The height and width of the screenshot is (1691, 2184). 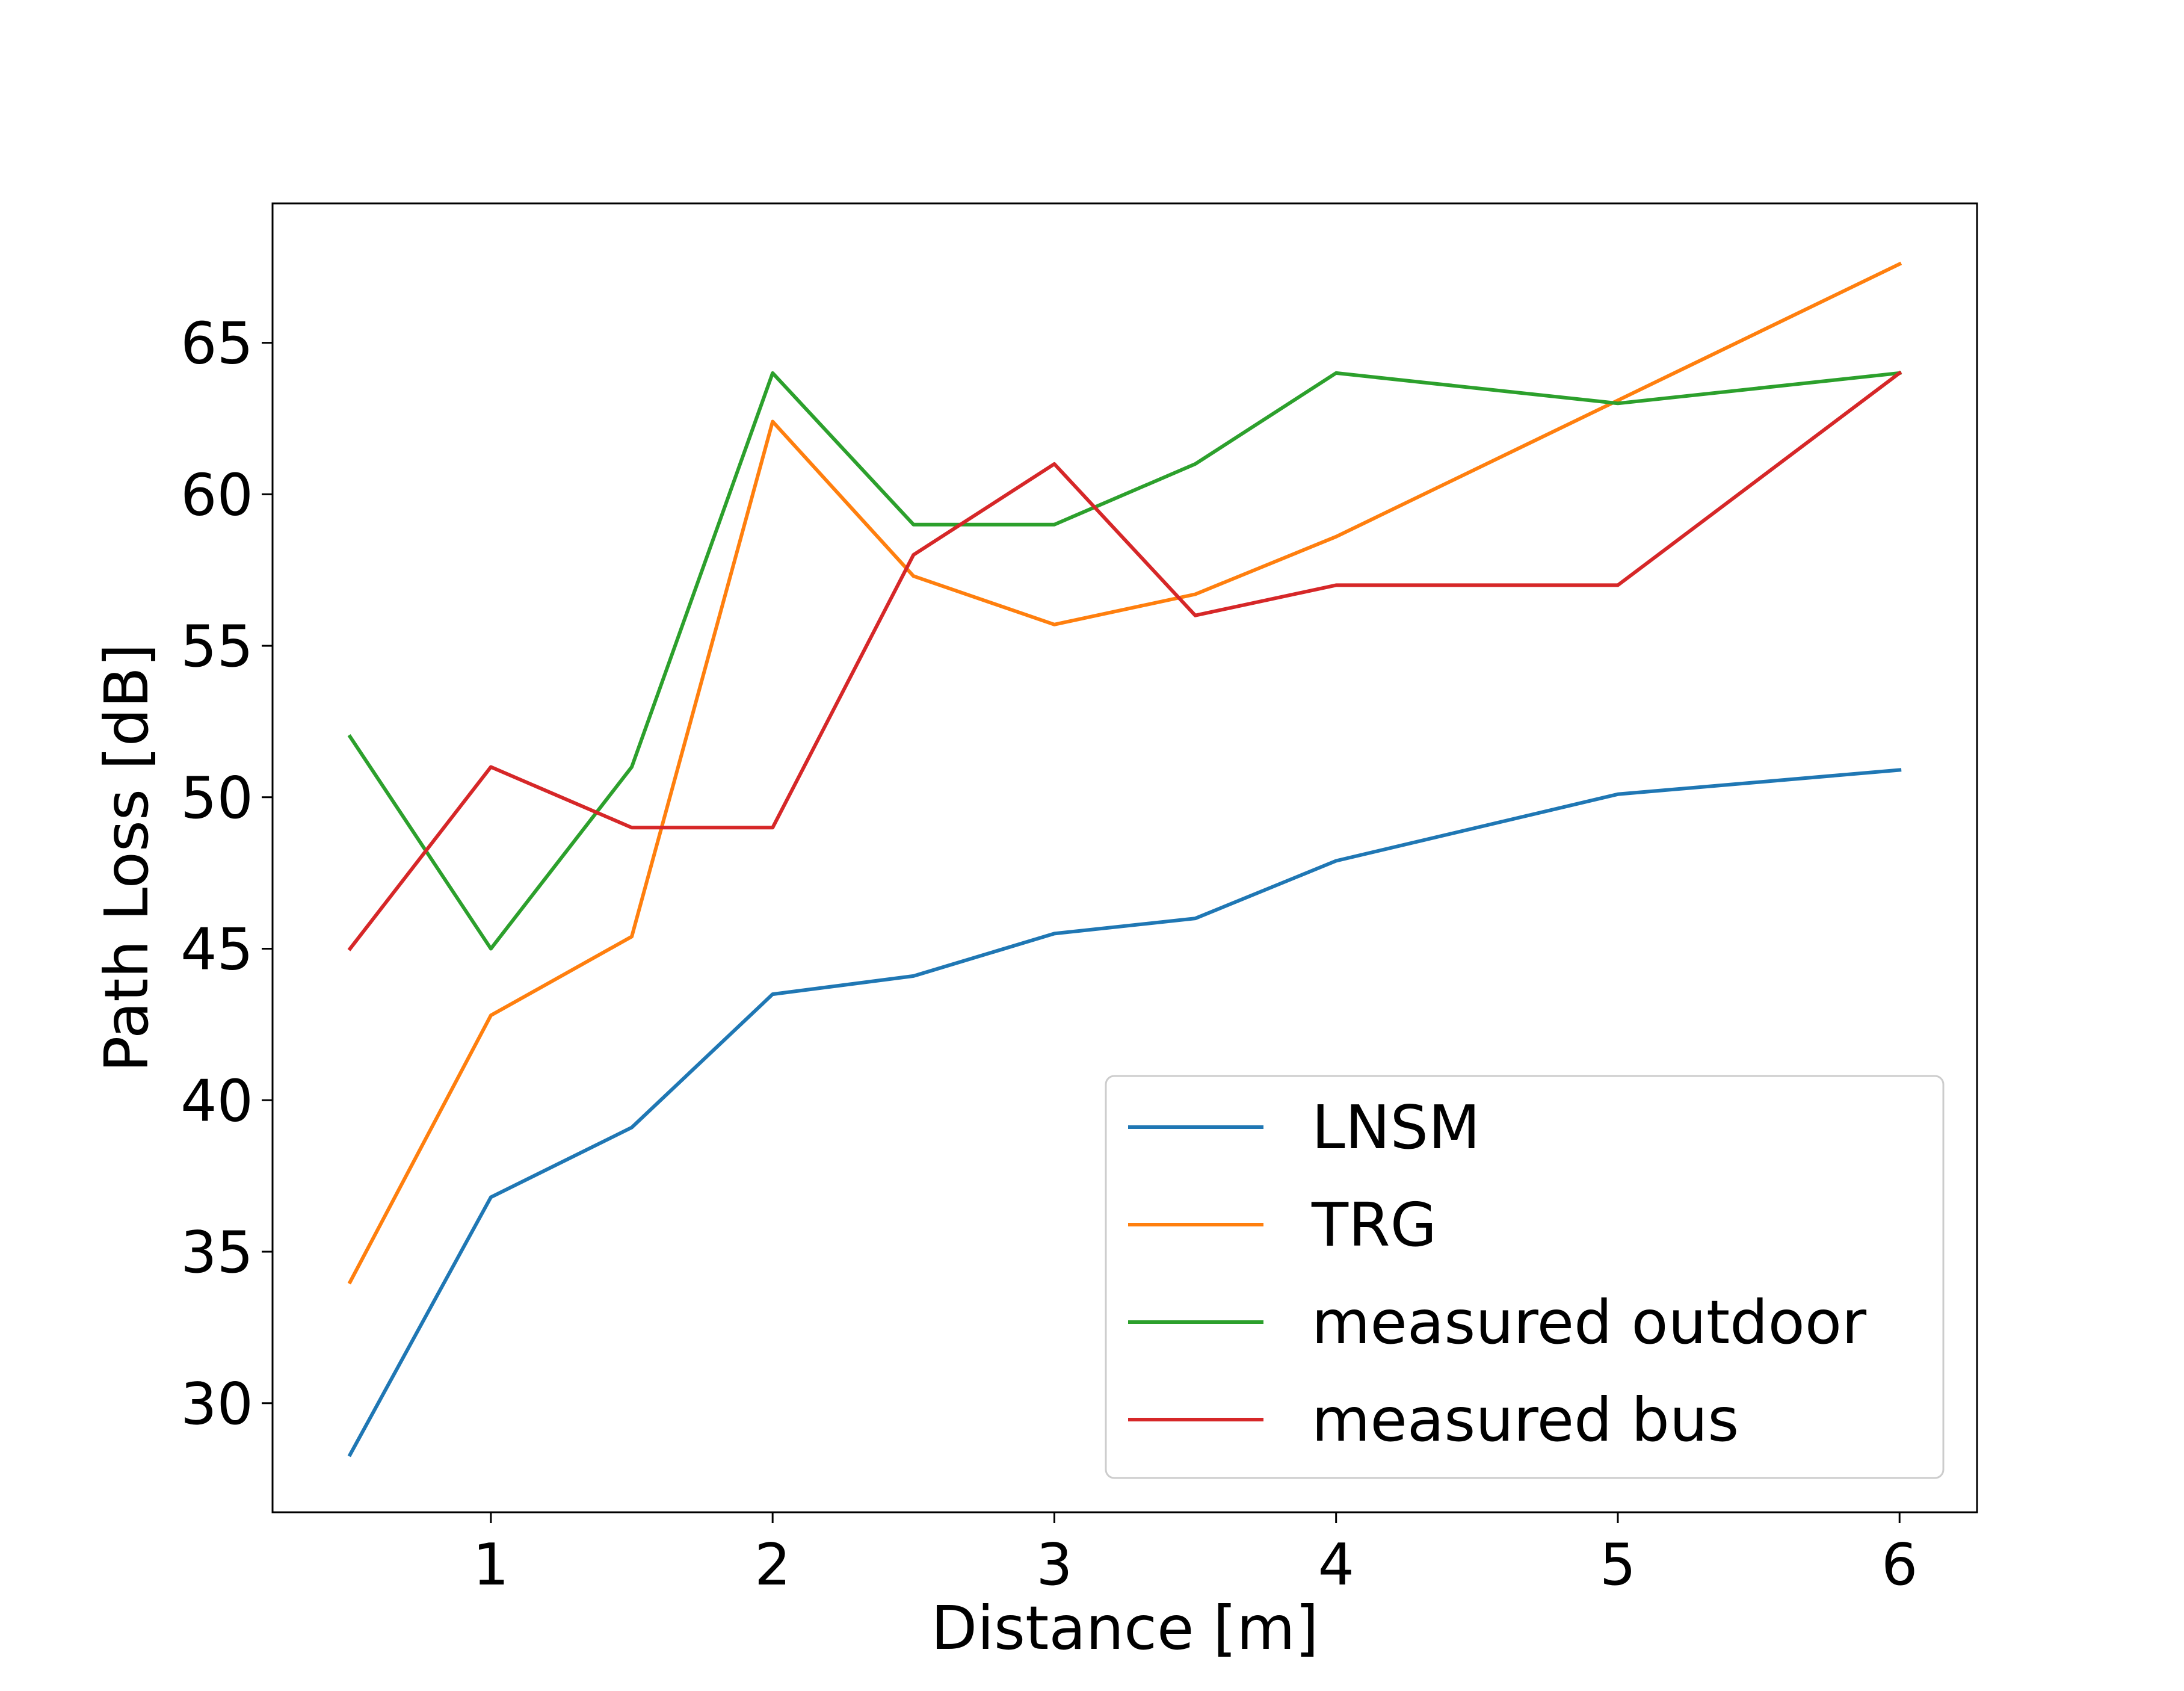 I want to click on y-tick-label: 50, so click(x=217, y=799).